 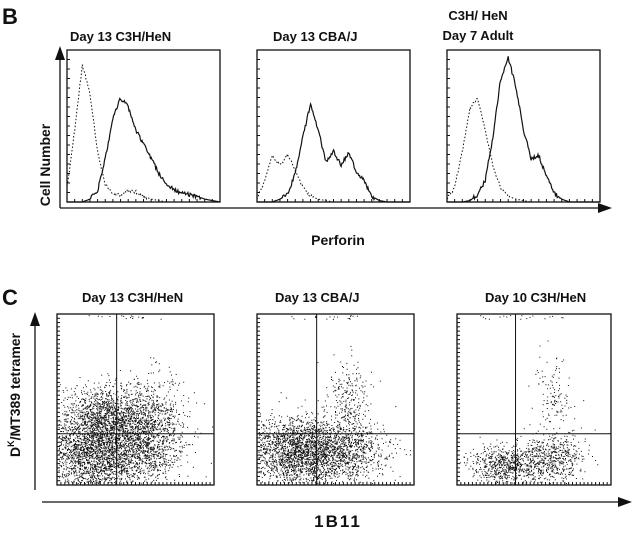 I want to click on dotplot-day13-cba, so click(x=335, y=399).